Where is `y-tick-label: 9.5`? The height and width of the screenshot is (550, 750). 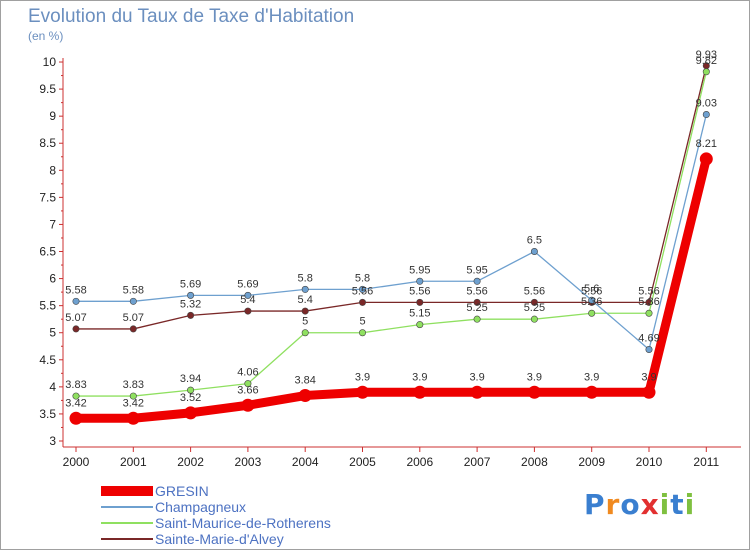
y-tick-label: 9.5 is located at coordinates (47, 89).